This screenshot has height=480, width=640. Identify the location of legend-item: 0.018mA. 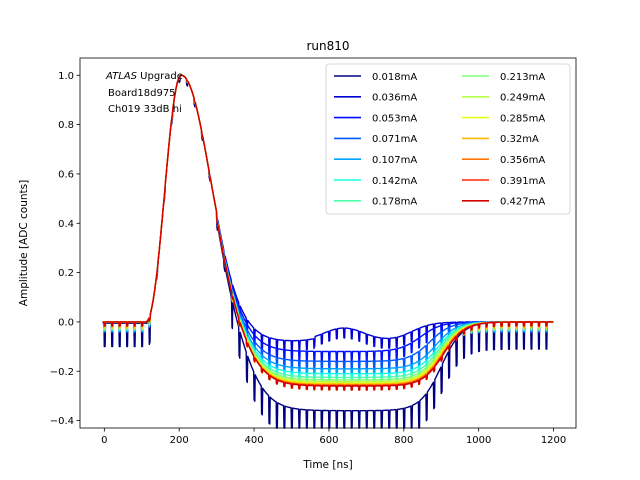
(375, 77).